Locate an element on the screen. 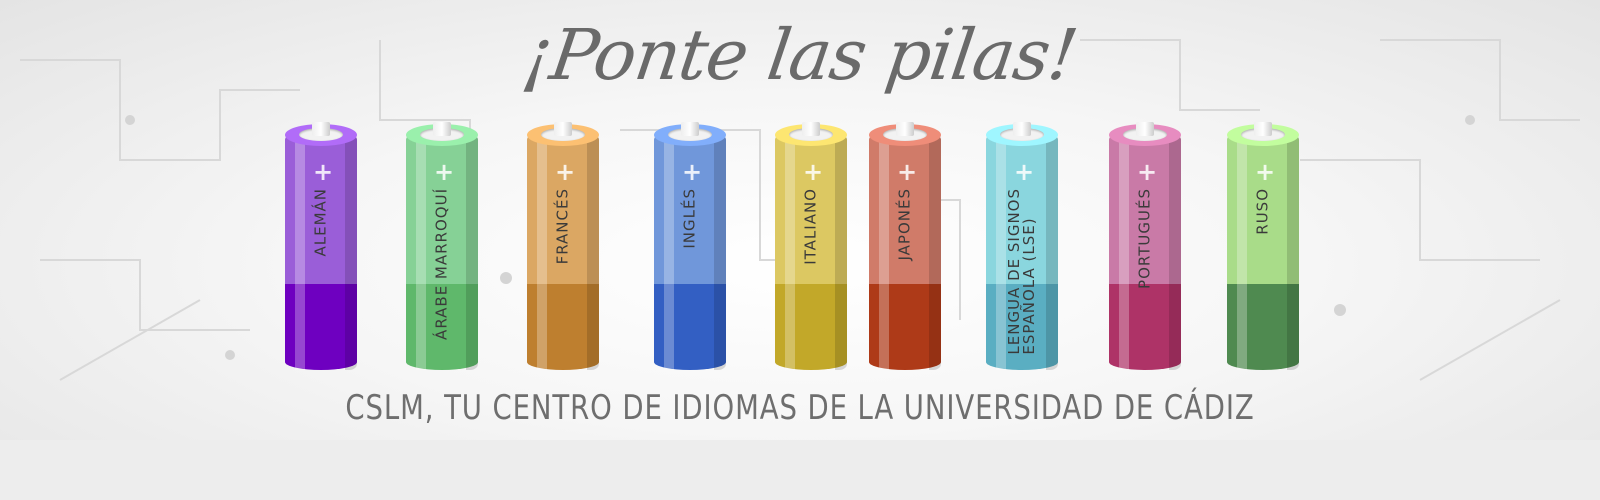 The image size is (1600, 500). battery-label-line: FRANCÉS is located at coordinates (562, 226).